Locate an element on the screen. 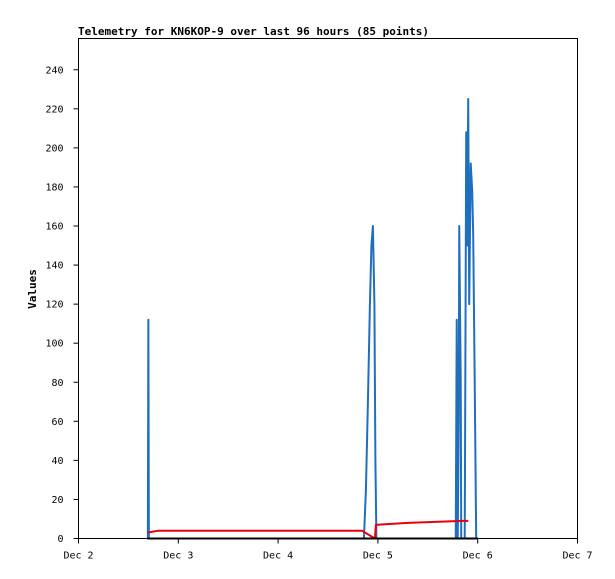 The image size is (615, 579). y-tick-label: 80 is located at coordinates (57, 383).